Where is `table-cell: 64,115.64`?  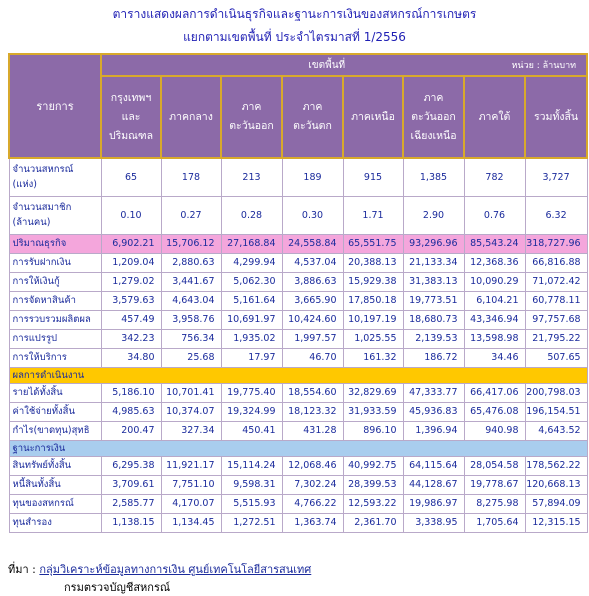
table-cell: 64,115.64 is located at coordinates (433, 465).